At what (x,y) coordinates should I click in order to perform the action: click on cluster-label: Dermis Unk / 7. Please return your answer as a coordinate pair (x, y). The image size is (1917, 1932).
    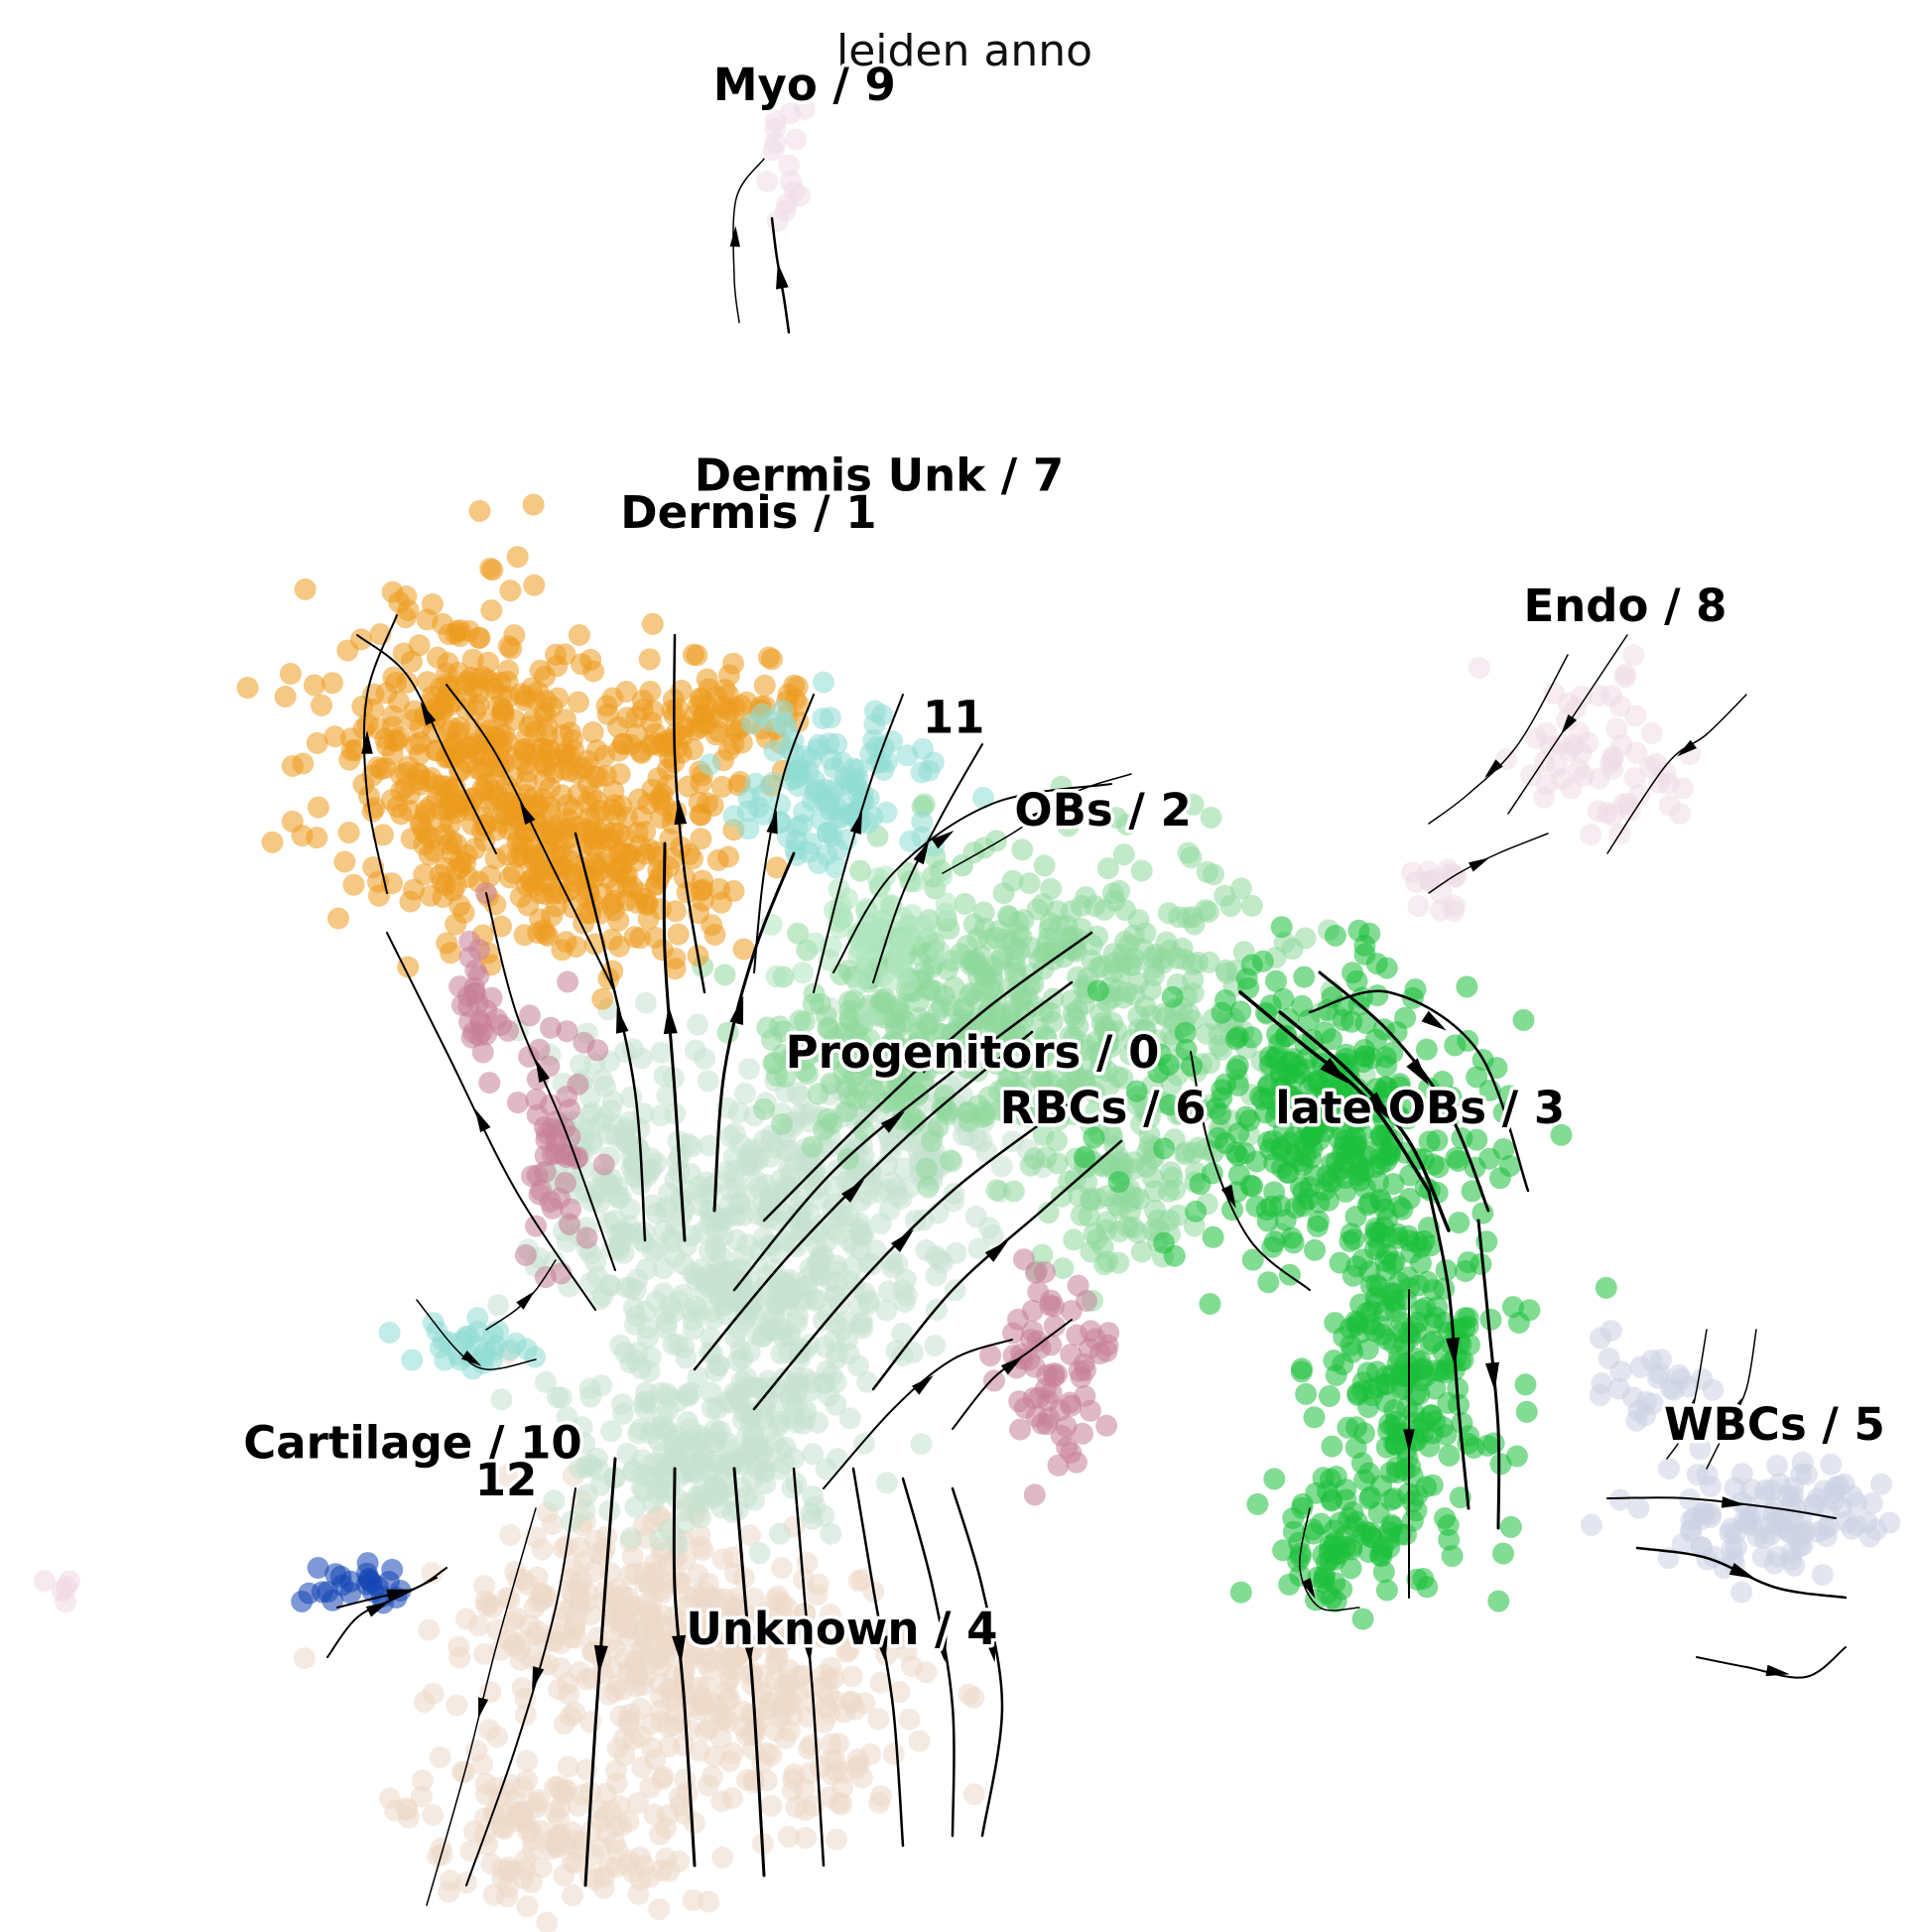
    Looking at the image, I should click on (879, 476).